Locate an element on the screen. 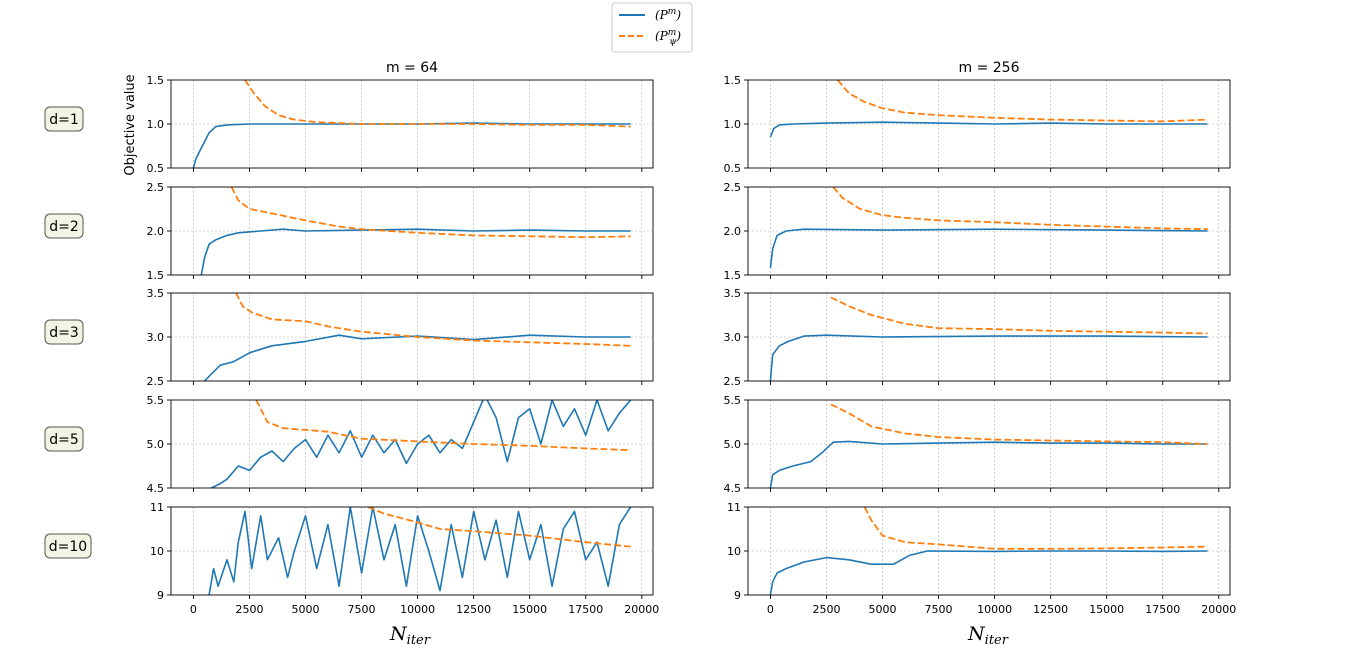 The image size is (1366, 669). panel-4-1: 4.5 5.0 5.5 d=5 is located at coordinates (349, 444).